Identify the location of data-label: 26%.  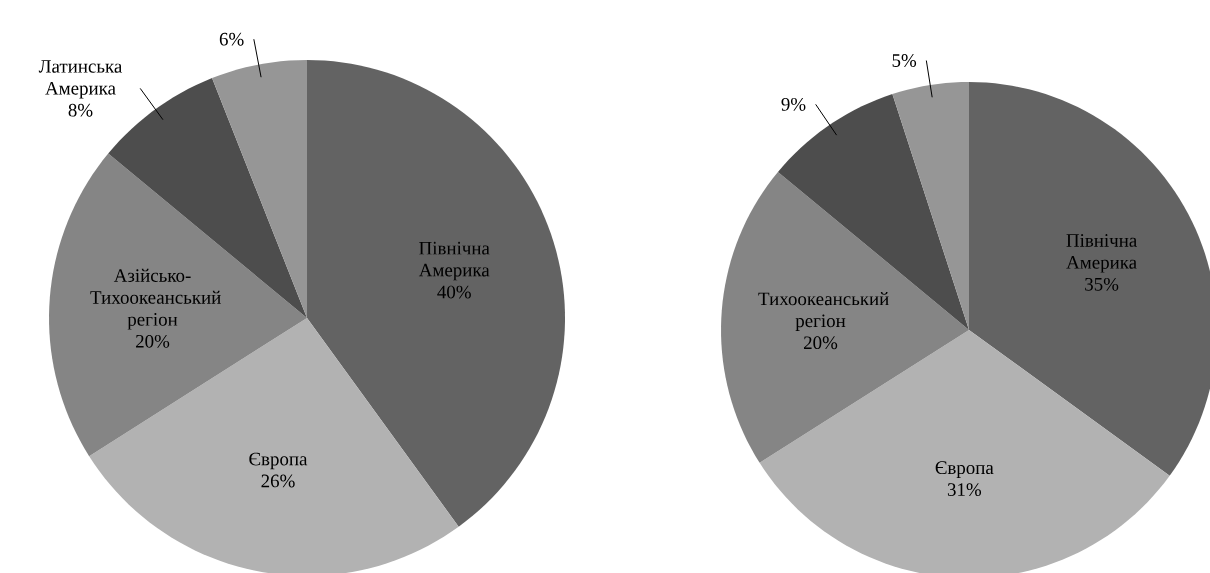
(278, 481).